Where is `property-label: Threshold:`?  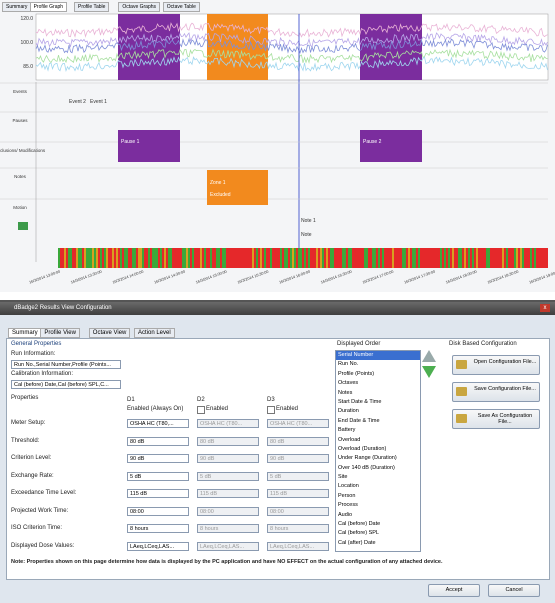 property-label: Threshold: is located at coordinates (25, 440).